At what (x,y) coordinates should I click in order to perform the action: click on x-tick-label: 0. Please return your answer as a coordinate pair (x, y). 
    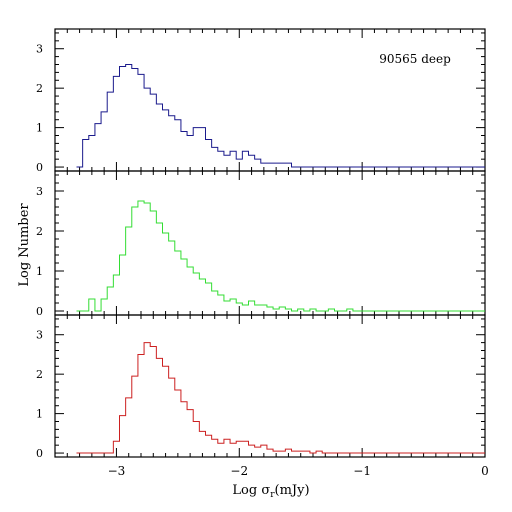
    Looking at the image, I should click on (485, 471).